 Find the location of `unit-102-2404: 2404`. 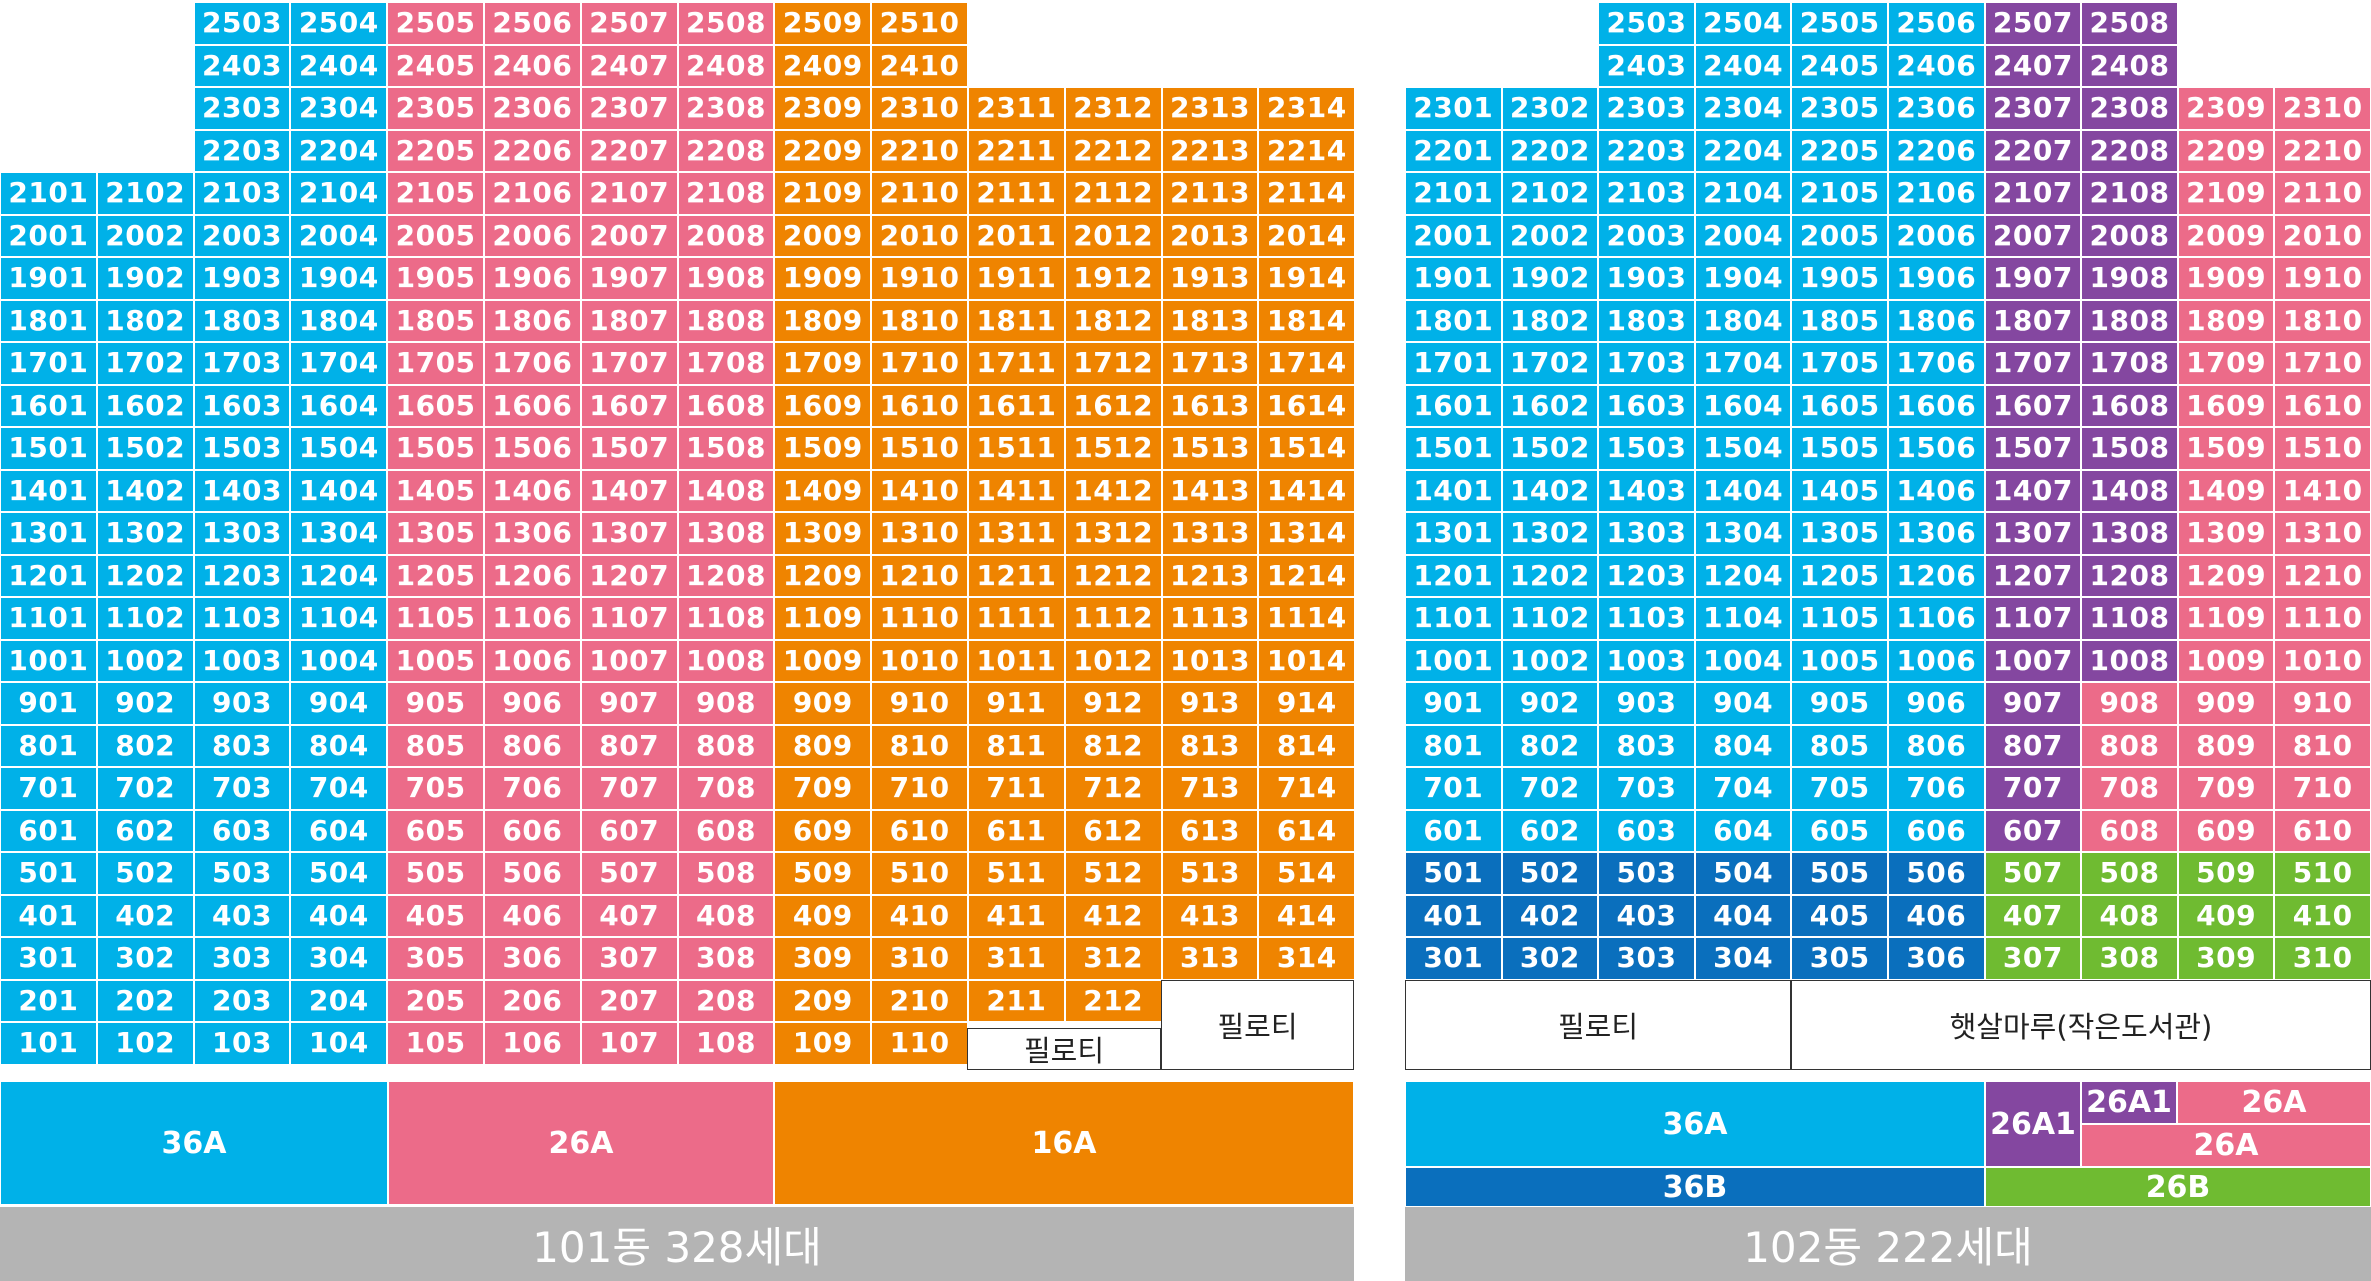

unit-102-2404: 2404 is located at coordinates (1743, 65).